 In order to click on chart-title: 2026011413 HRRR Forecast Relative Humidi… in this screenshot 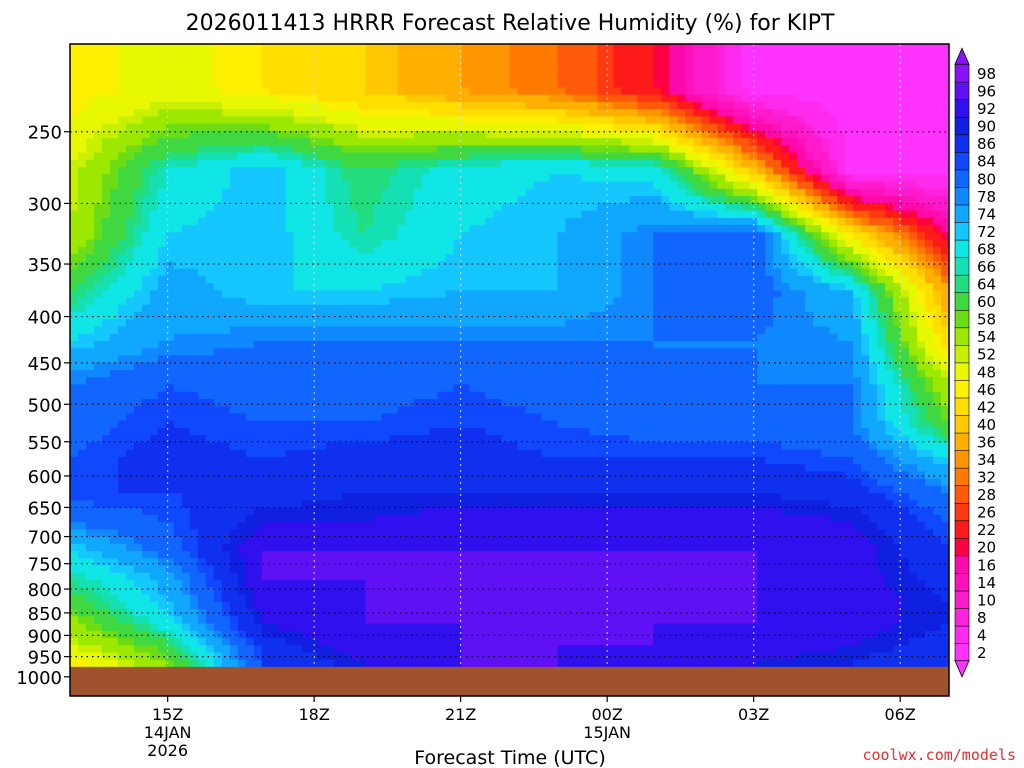, I will do `click(510, 23)`.